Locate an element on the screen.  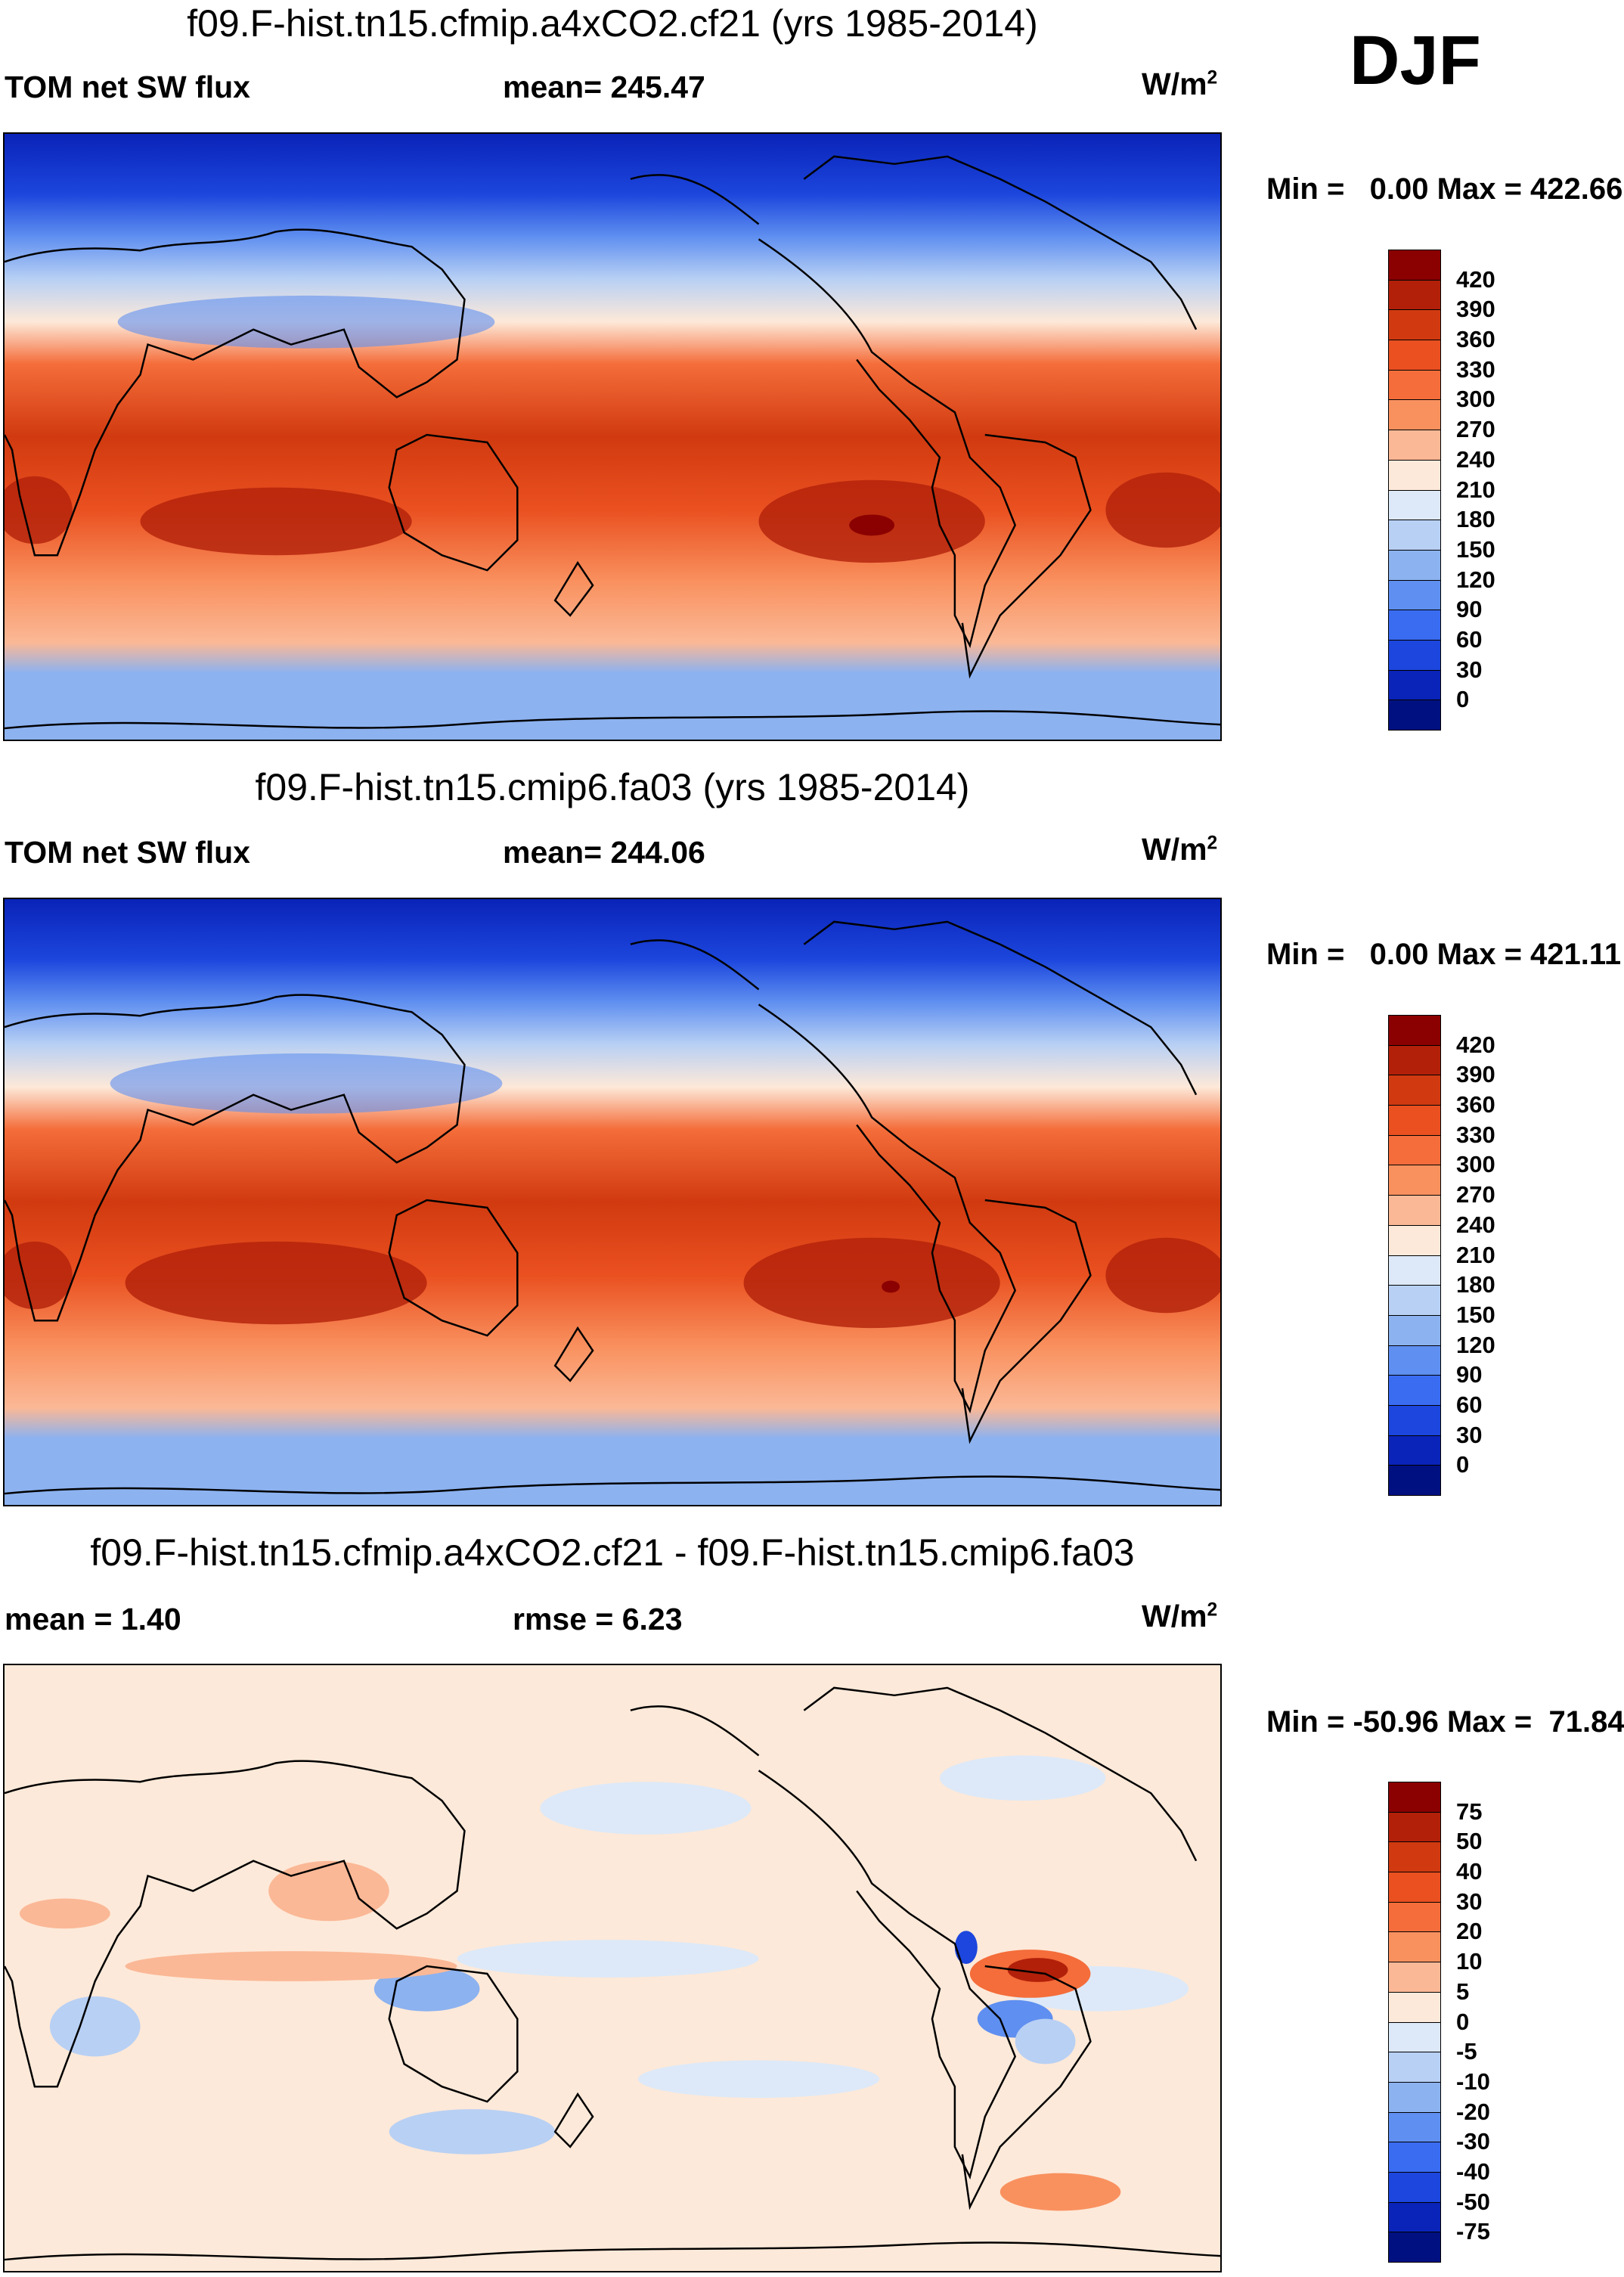
colorbar-label: -50 is located at coordinates (1473, 2201).